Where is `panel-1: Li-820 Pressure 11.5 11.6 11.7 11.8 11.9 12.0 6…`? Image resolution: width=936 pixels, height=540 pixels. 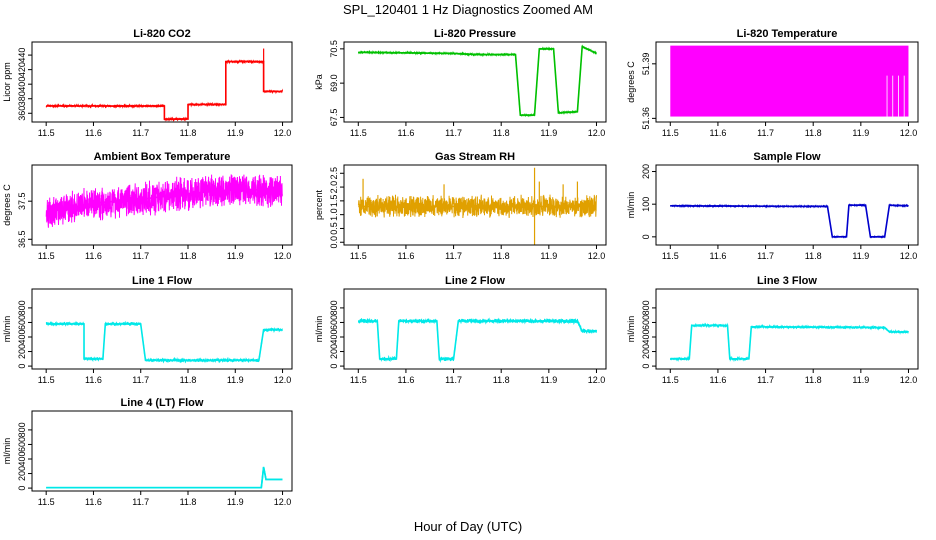
panel-1: Li-820 Pressure 11.5 11.6 11.7 11.8 11.9 12.0 6… is located at coordinates (460, 83).